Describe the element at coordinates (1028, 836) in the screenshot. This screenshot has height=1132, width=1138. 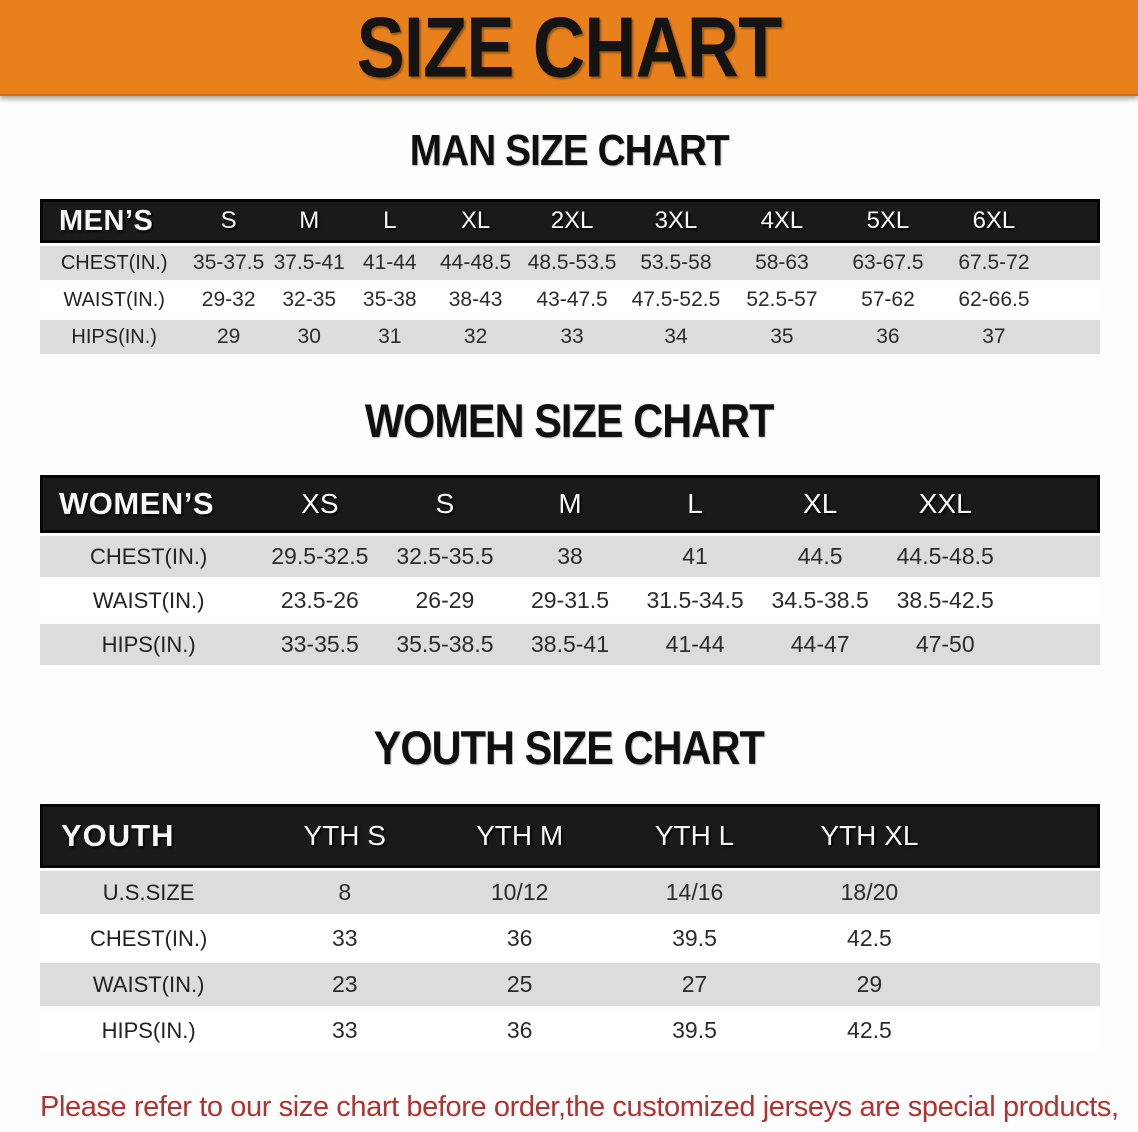
I see `youth-header-filler` at that location.